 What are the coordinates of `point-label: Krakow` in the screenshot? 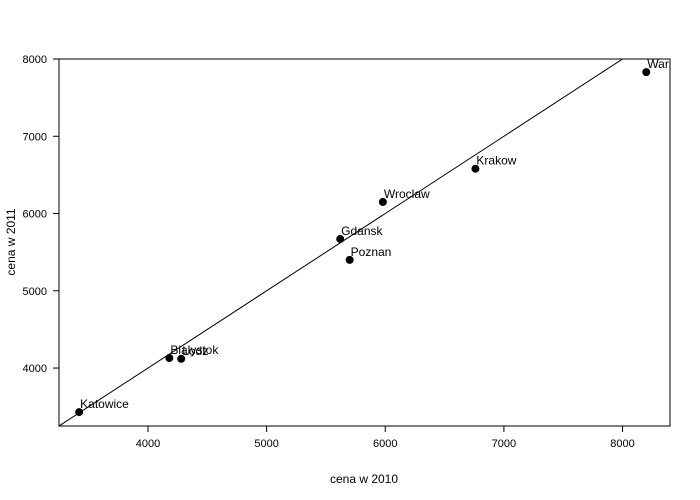 It's located at (496, 161).